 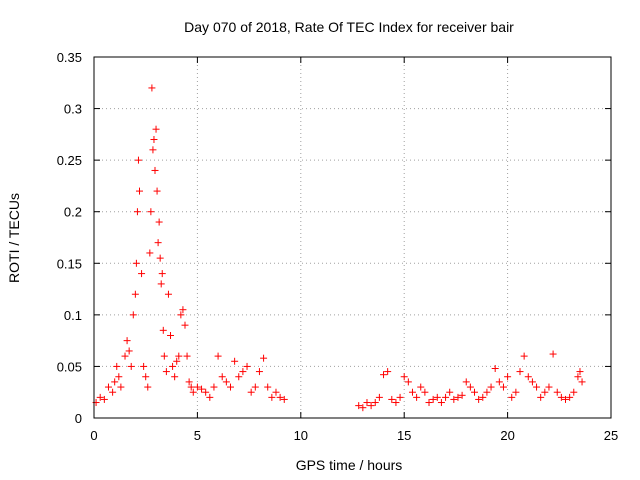 What do you see at coordinates (73, 315) in the screenshot?
I see `y-tick-label: 0.1` at bounding box center [73, 315].